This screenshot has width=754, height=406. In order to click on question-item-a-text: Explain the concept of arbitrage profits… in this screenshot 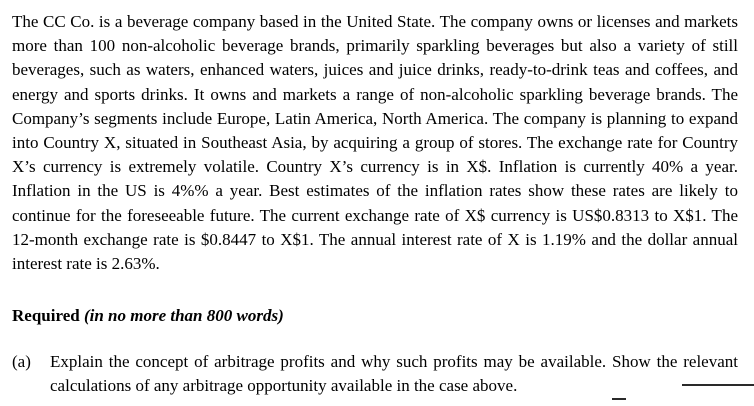, I will do `click(394, 374)`.